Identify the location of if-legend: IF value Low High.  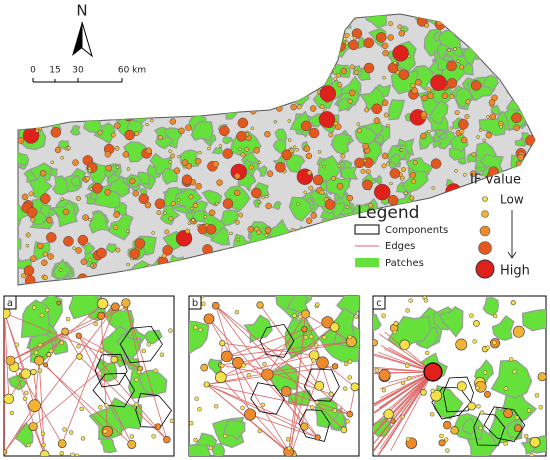
(500, 226).